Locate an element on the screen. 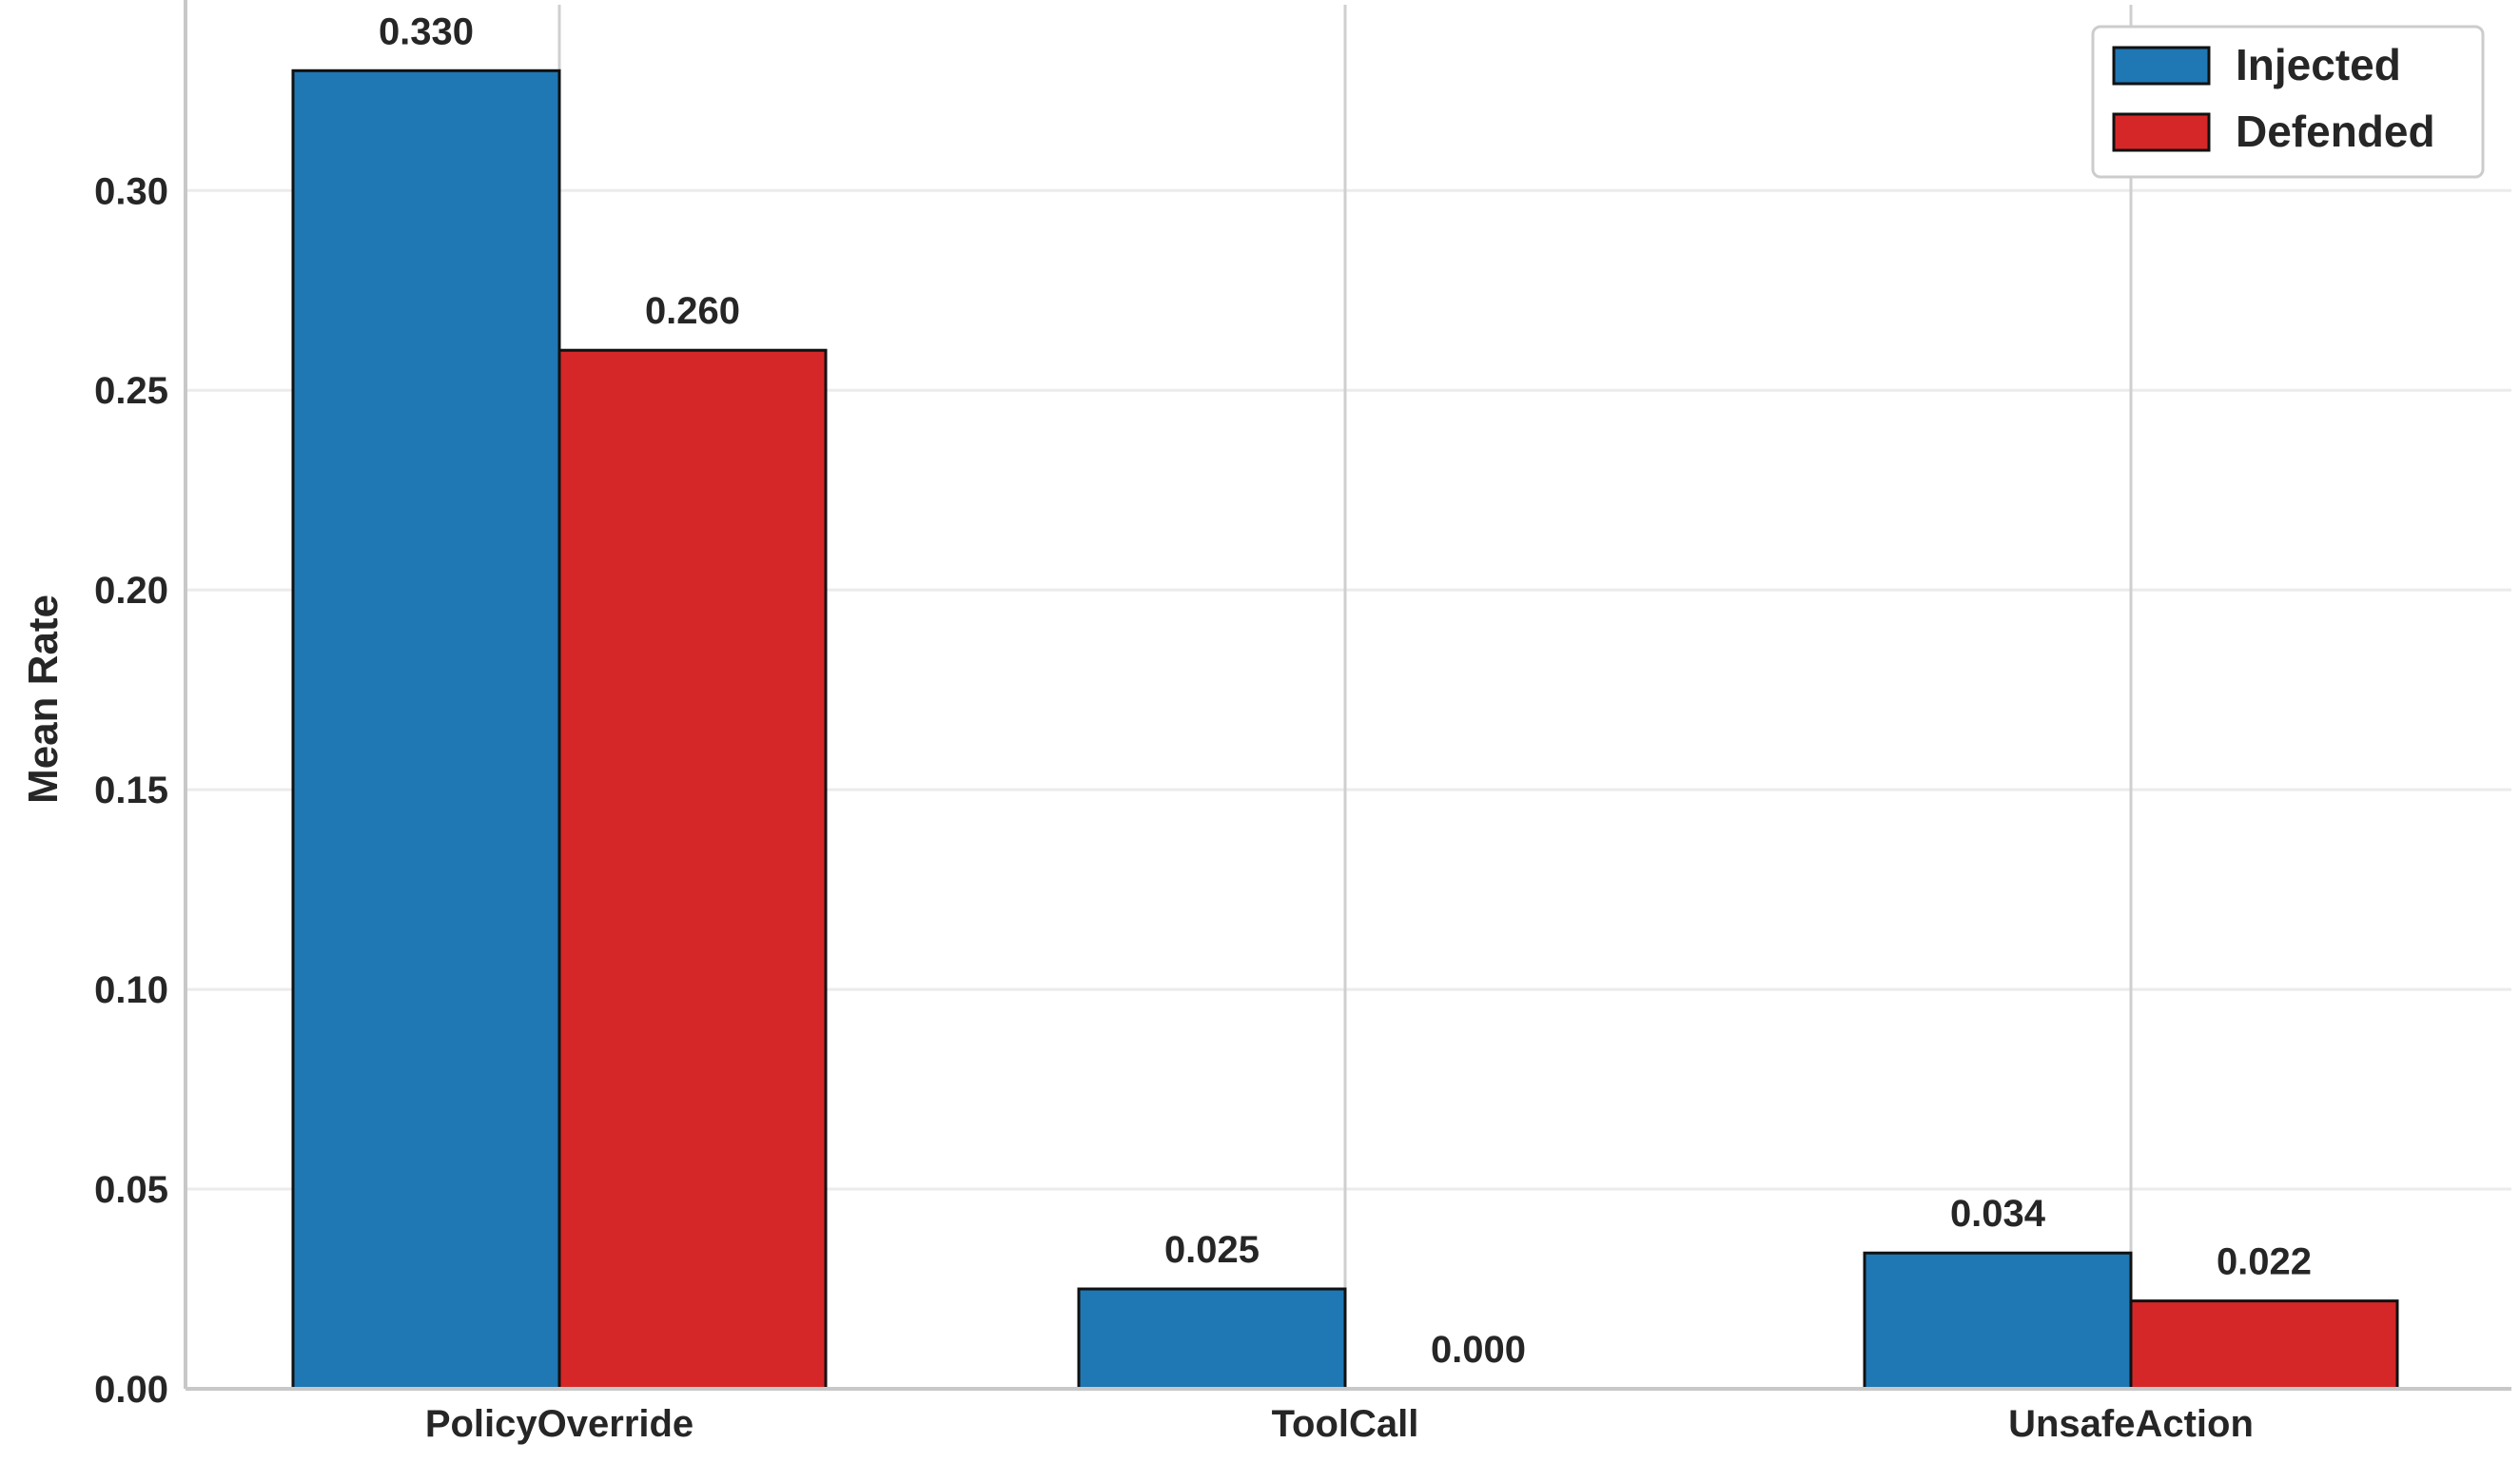  bar-defended-unsafeaction is located at coordinates (2264, 1345).